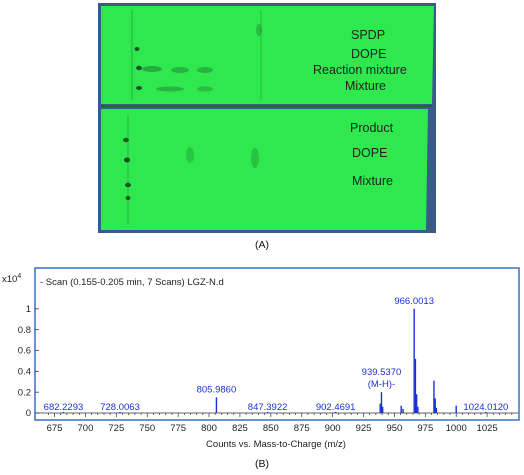 This screenshot has width=524, height=475. I want to click on x-tick-label: 1025, so click(487, 428).